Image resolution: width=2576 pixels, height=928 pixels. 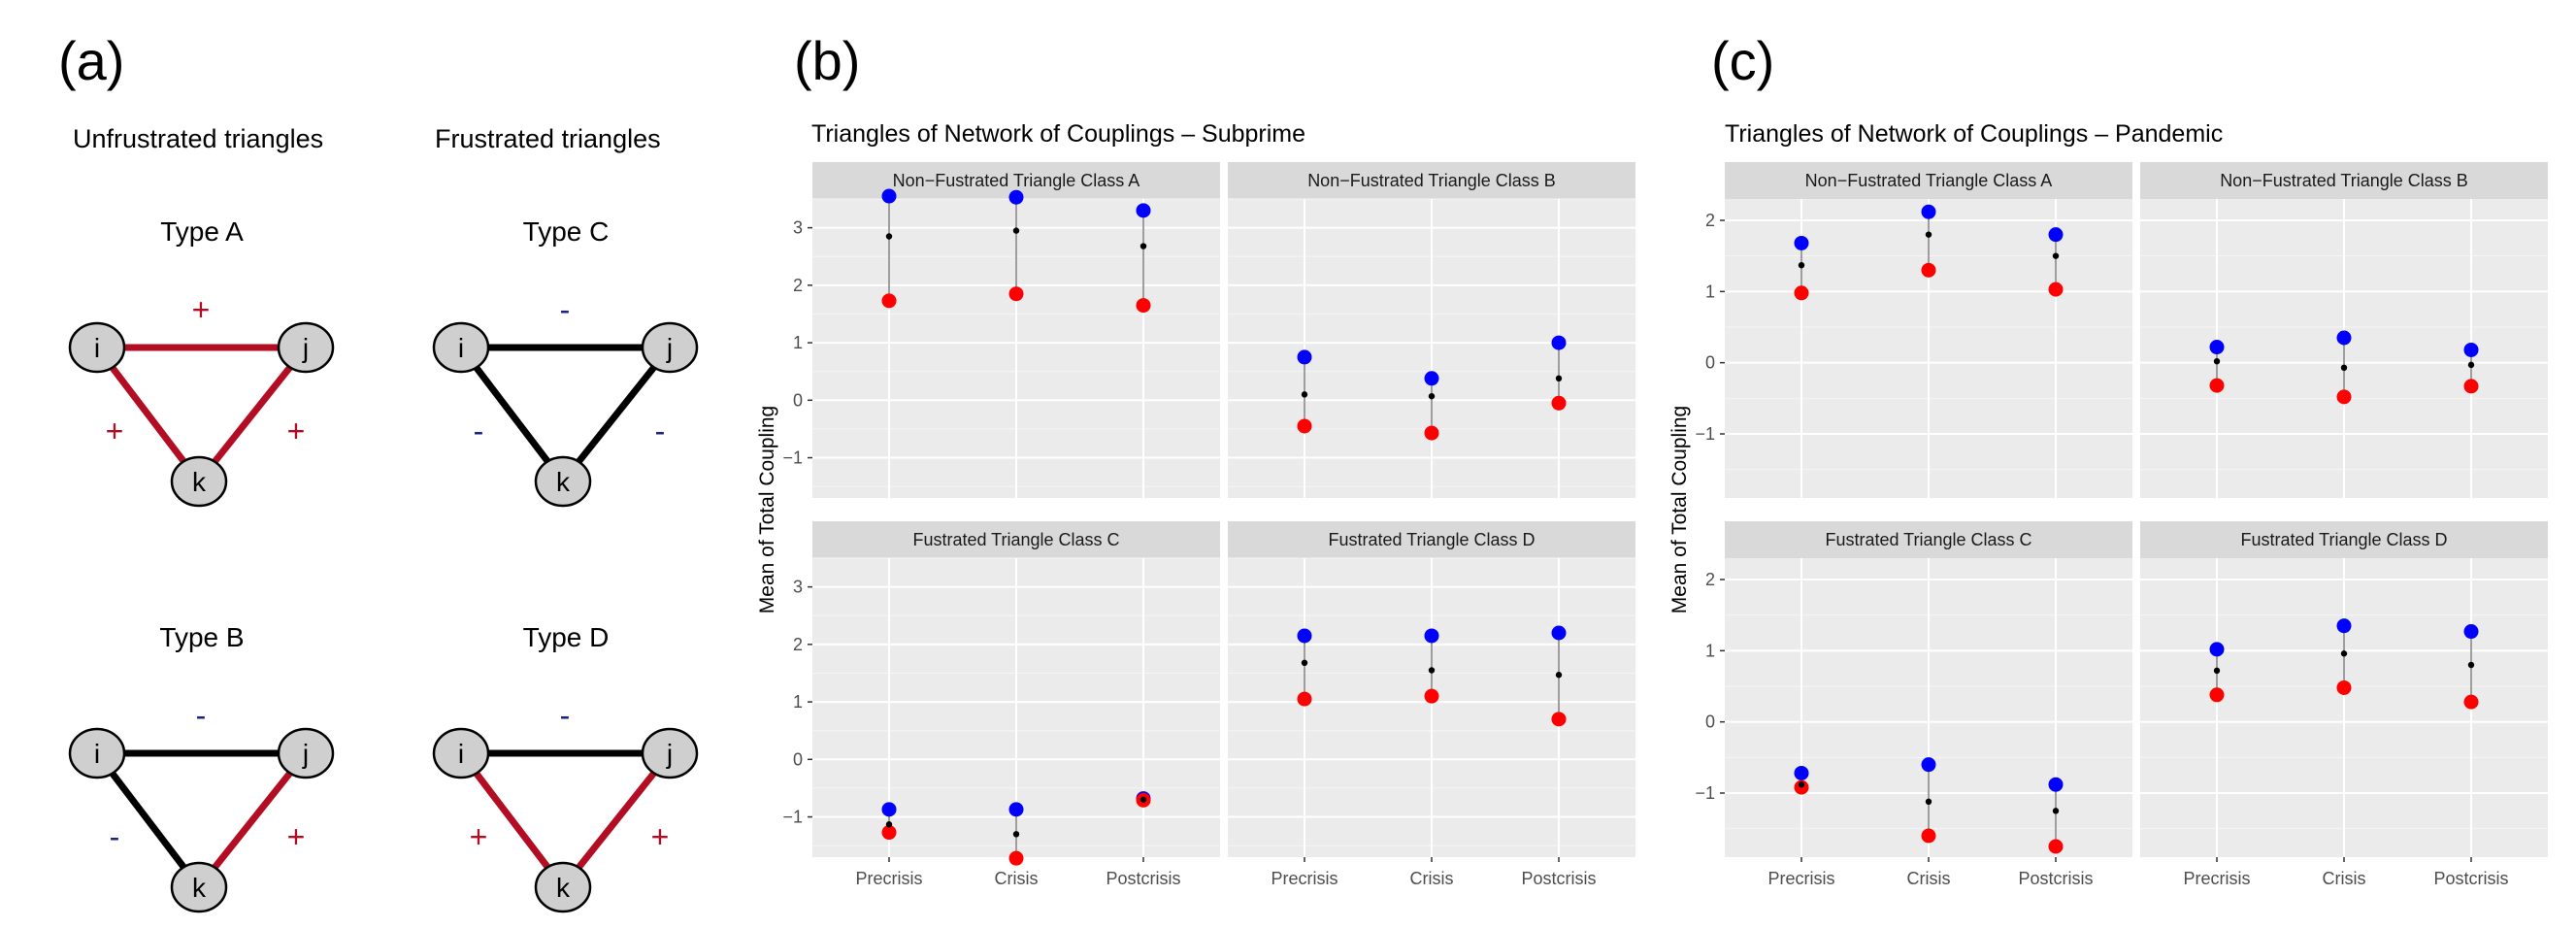 What do you see at coordinates (461, 753) in the screenshot?
I see `node-i` at bounding box center [461, 753].